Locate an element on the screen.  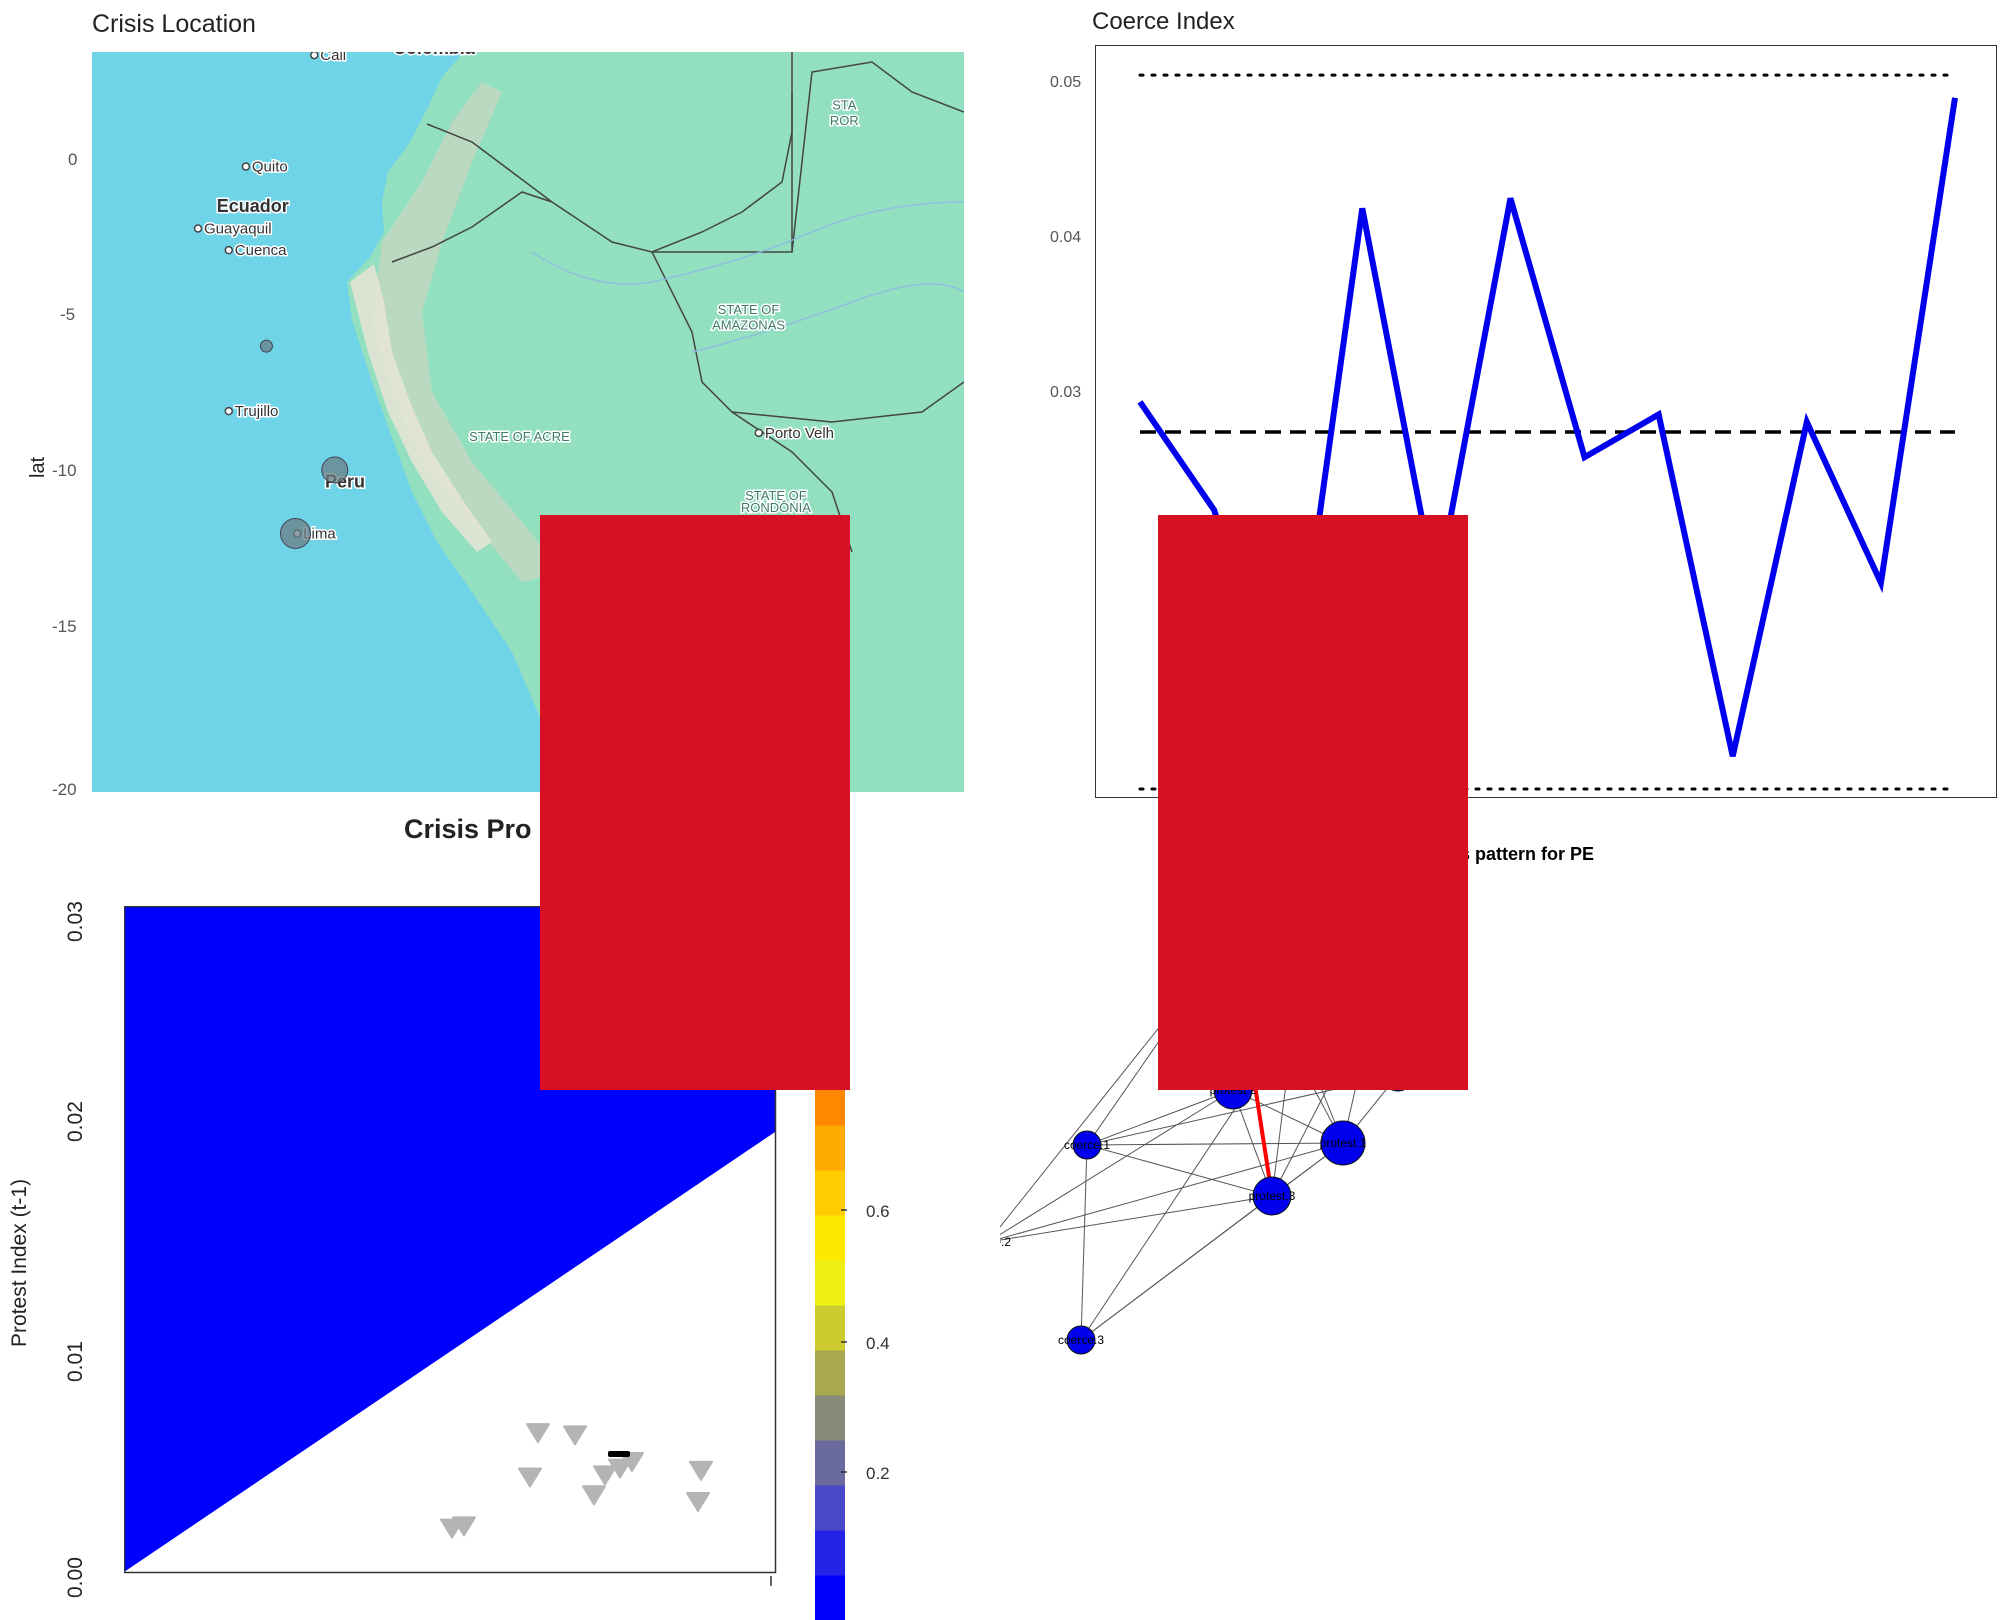
map-ytick-1: -5 is located at coordinates (68, 314).